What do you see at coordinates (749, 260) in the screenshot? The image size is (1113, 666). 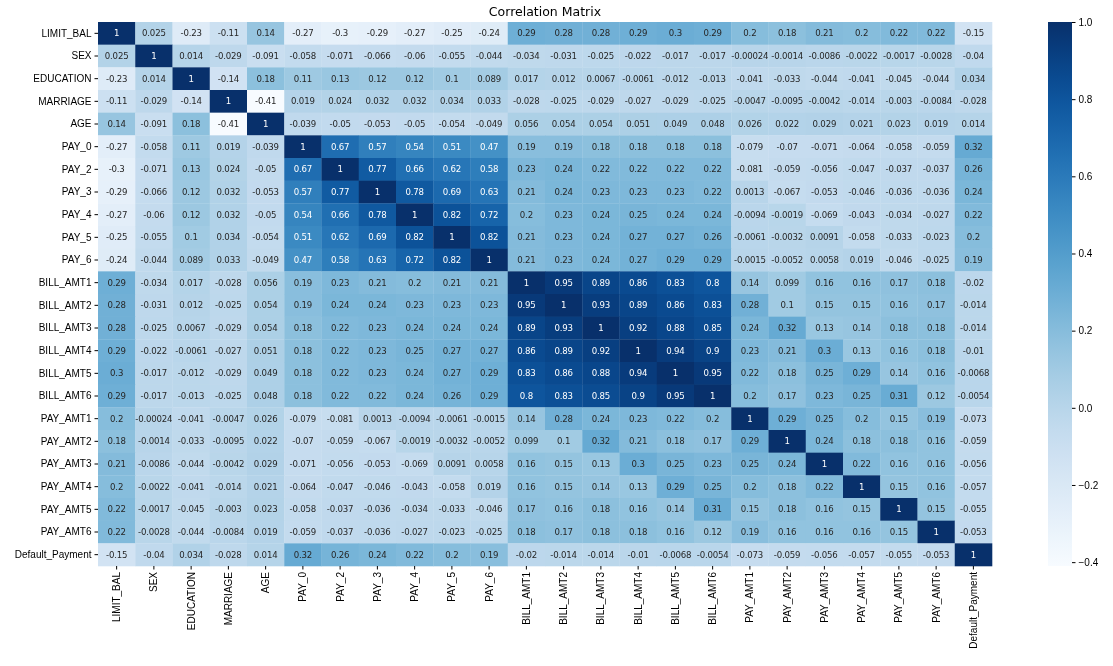 I see `data-label: -0.0015` at bounding box center [749, 260].